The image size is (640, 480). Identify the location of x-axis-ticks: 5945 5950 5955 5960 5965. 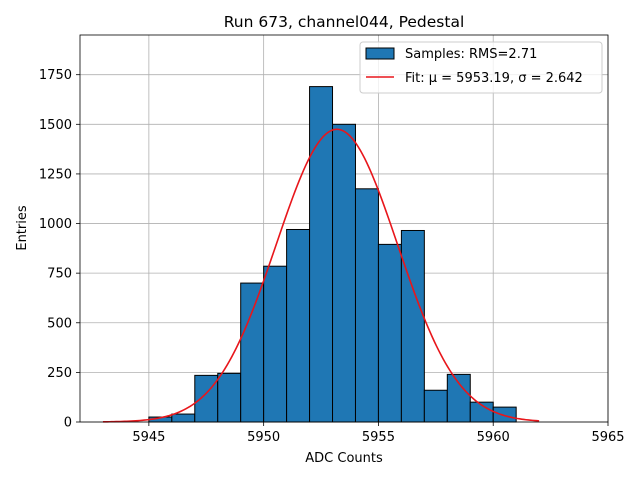
(378, 433).